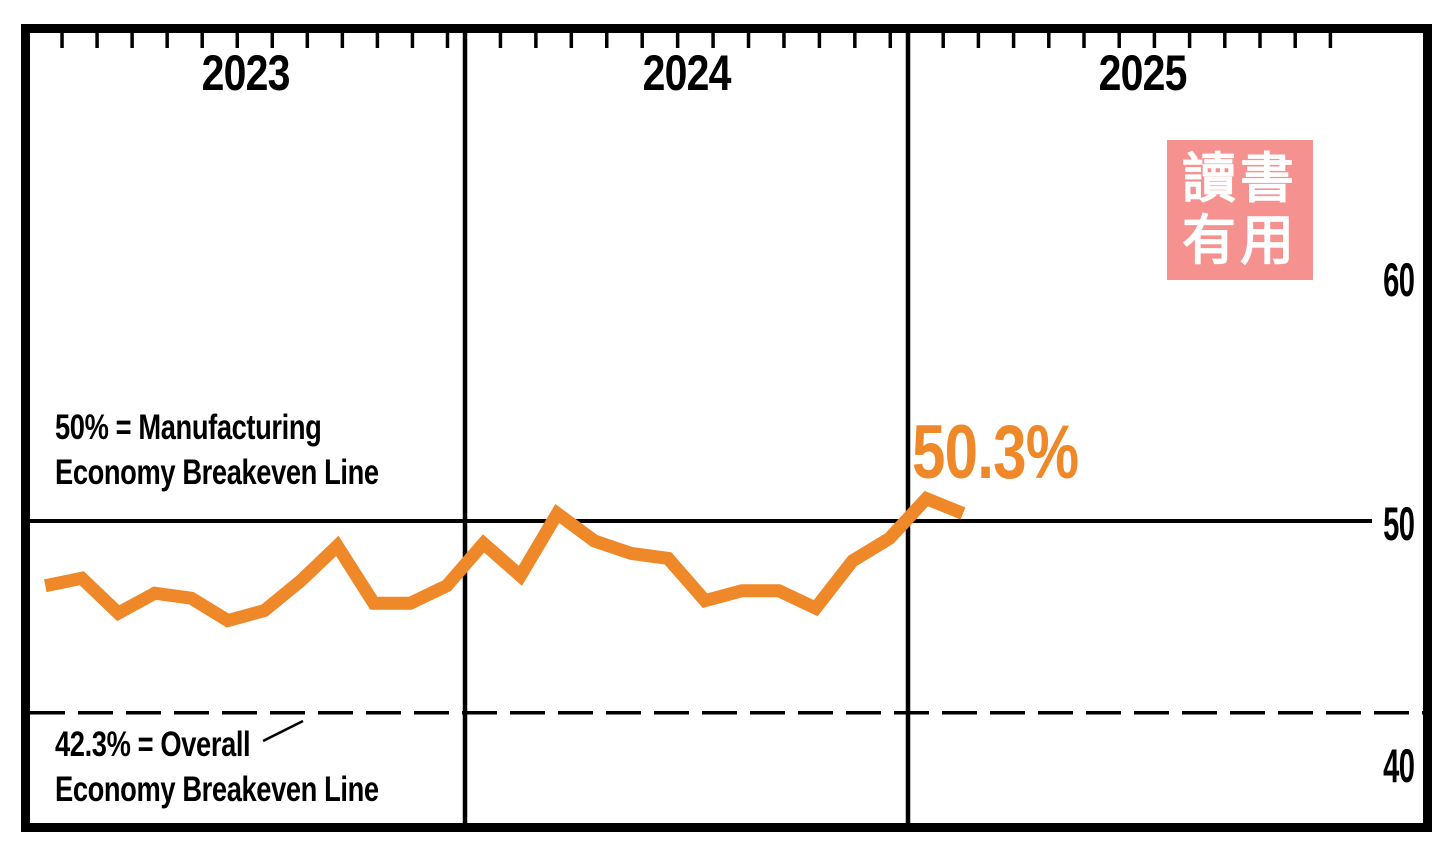 The height and width of the screenshot is (848, 1446). What do you see at coordinates (505, 559) in the screenshot?
I see `pmi-line` at bounding box center [505, 559].